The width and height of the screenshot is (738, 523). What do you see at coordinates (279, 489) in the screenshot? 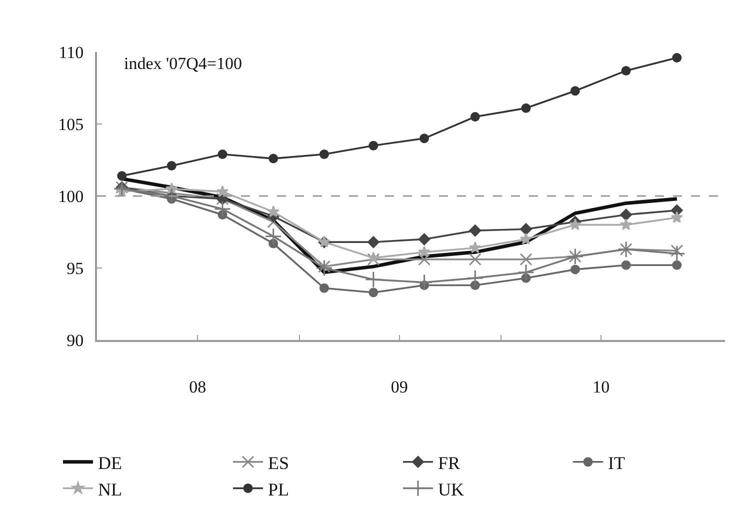
I see `legend-label: PL` at bounding box center [279, 489].